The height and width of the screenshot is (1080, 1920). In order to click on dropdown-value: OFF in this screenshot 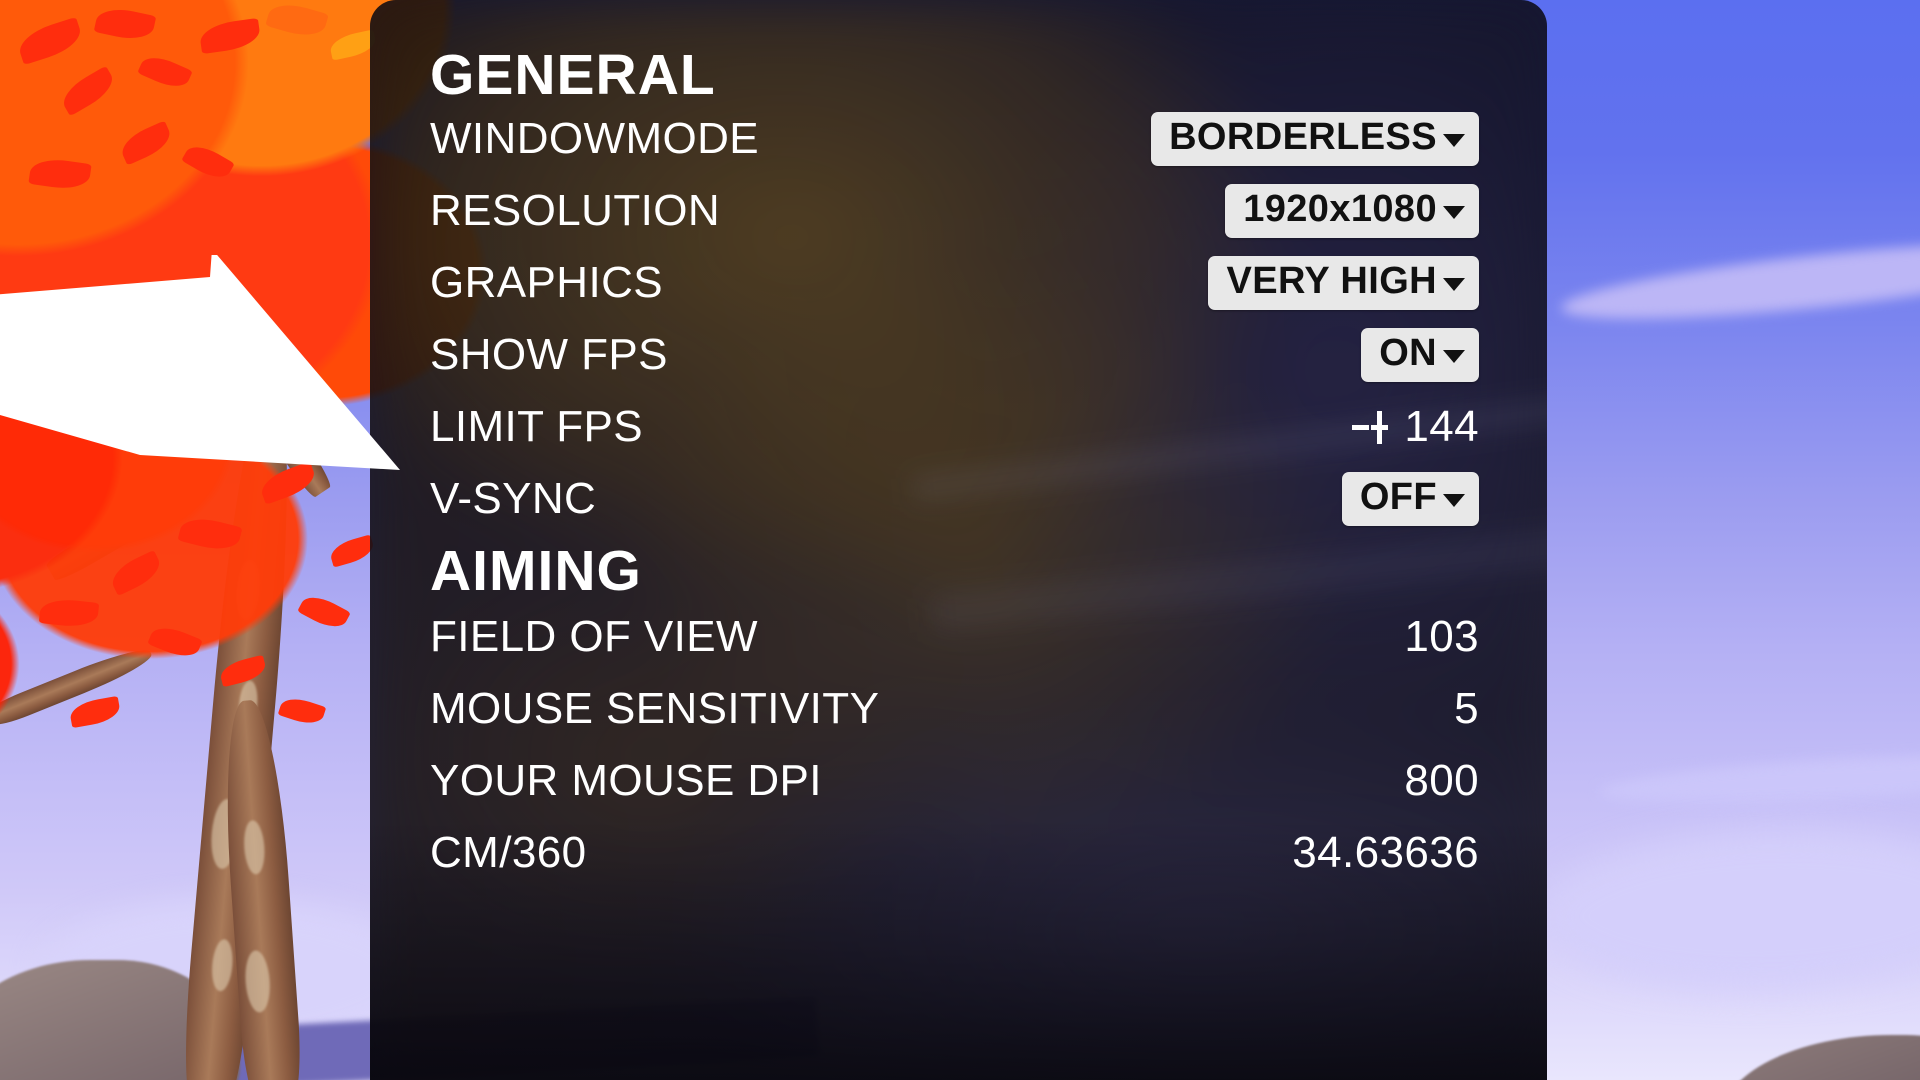, I will do `click(1398, 497)`.